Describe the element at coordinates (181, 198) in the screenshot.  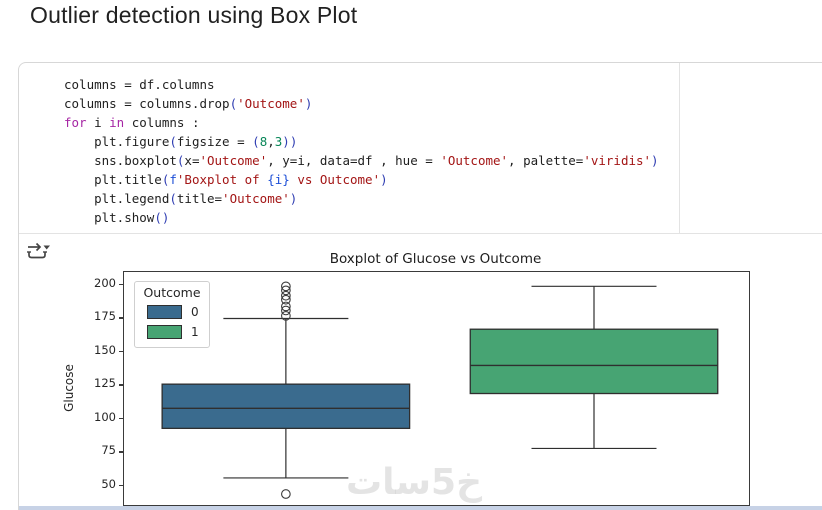
I see `code-line: plt.legend(title='Outcome')` at that location.